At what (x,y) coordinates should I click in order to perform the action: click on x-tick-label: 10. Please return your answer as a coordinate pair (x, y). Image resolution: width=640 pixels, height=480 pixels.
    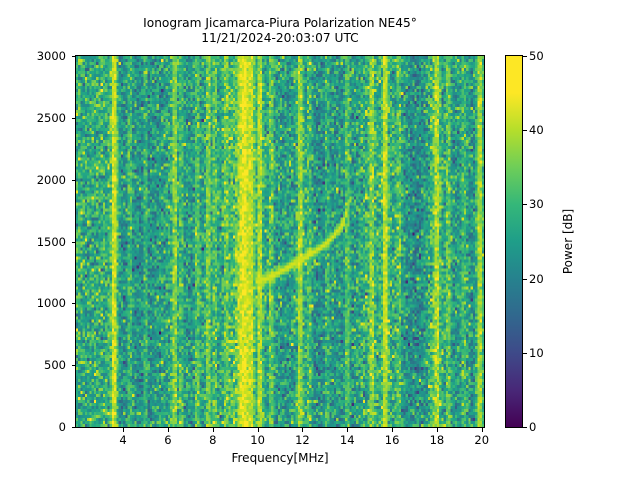
    Looking at the image, I should click on (257, 440).